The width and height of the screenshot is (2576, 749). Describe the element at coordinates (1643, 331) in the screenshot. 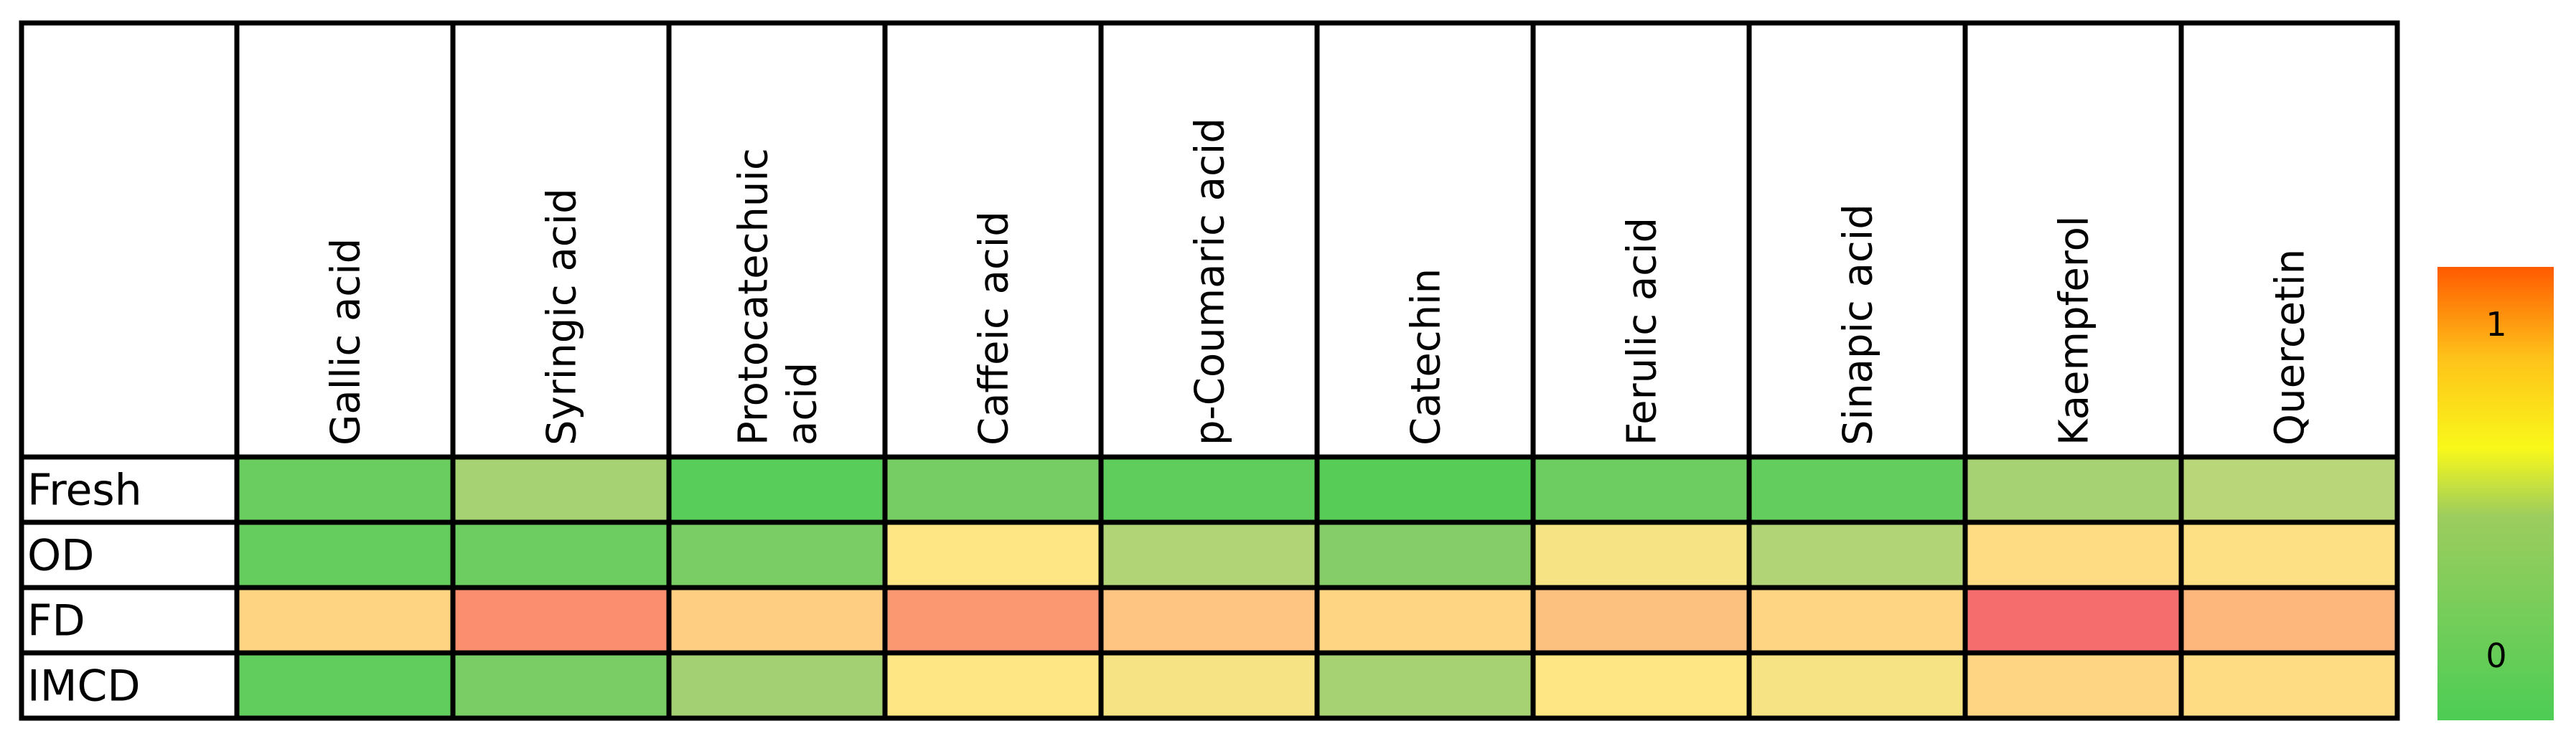

I see `column-header-label: Ferulic acid` at that location.